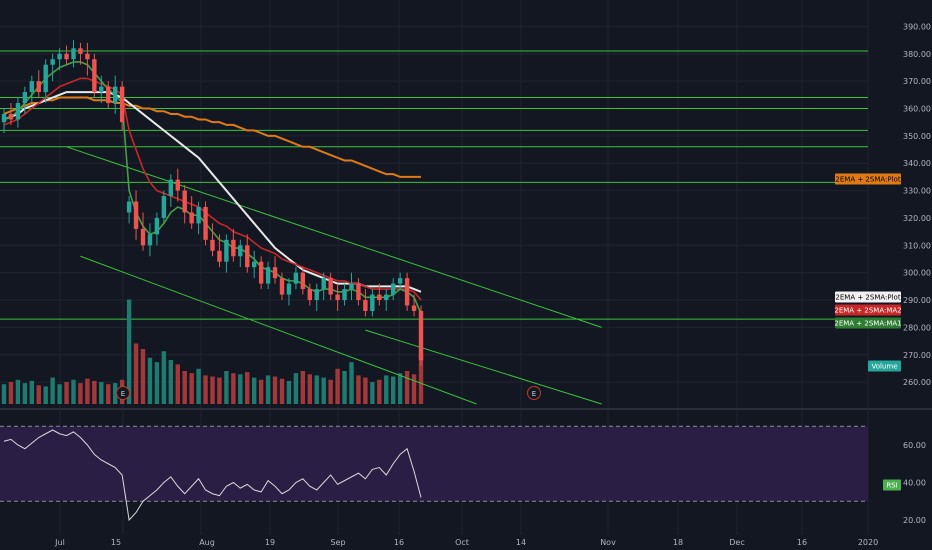 Image resolution: width=932 pixels, height=550 pixels. I want to click on earnings-marker-icon, so click(534, 393).